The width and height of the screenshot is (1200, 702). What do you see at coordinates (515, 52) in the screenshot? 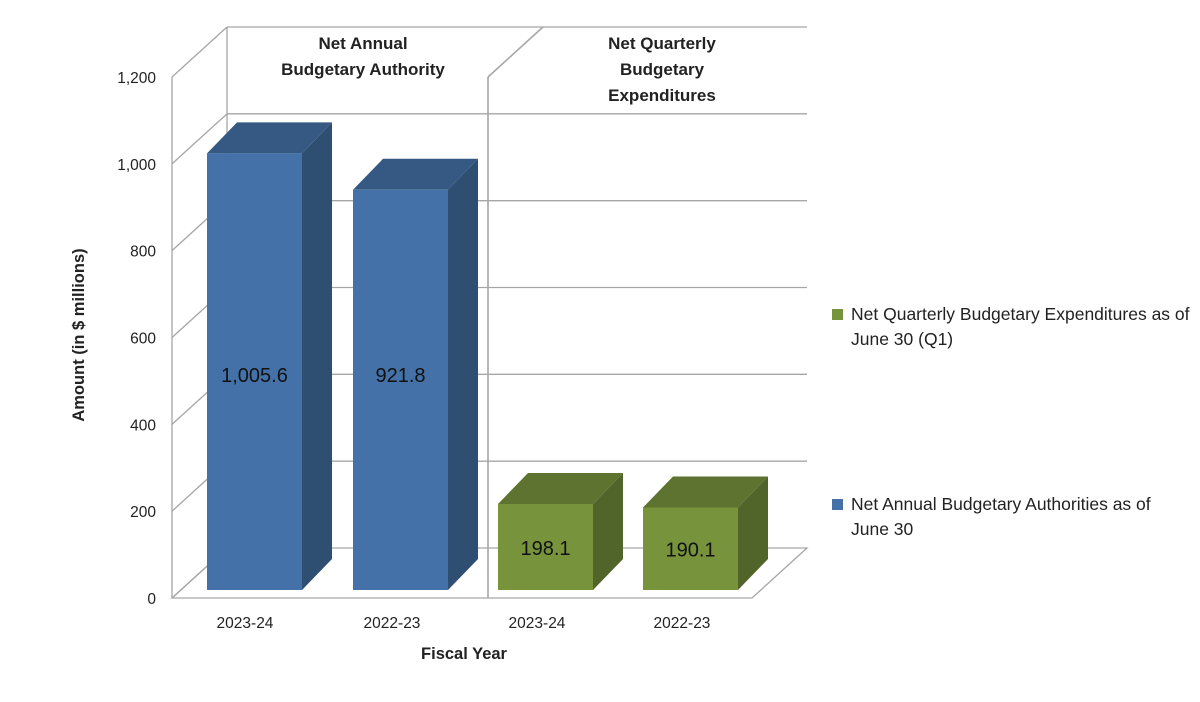
I see `panel-divider-top` at bounding box center [515, 52].